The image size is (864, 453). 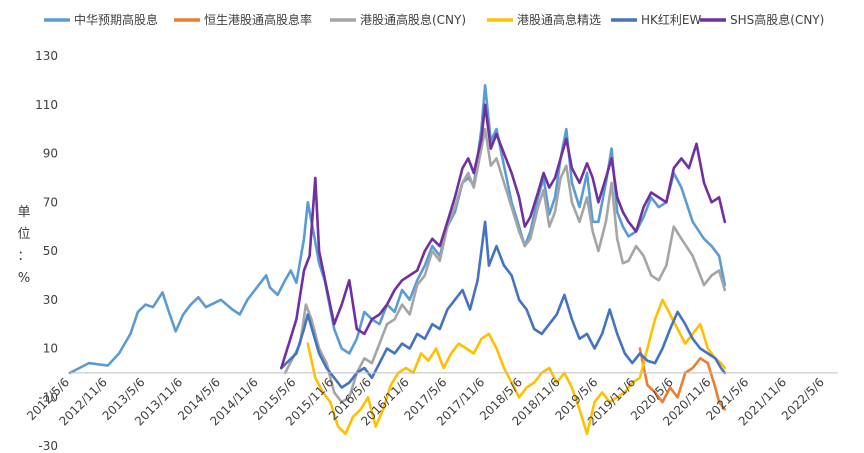 What do you see at coordinates (258, 19) in the screenshot?
I see `legend-label: 恒生港股通高股息率` at bounding box center [258, 19].